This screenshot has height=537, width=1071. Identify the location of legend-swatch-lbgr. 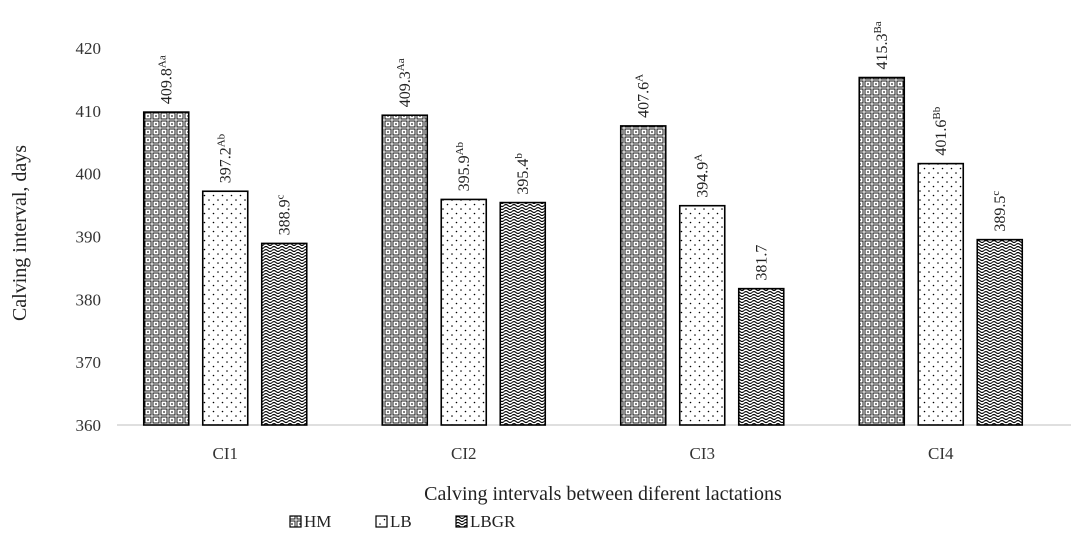
(461, 521).